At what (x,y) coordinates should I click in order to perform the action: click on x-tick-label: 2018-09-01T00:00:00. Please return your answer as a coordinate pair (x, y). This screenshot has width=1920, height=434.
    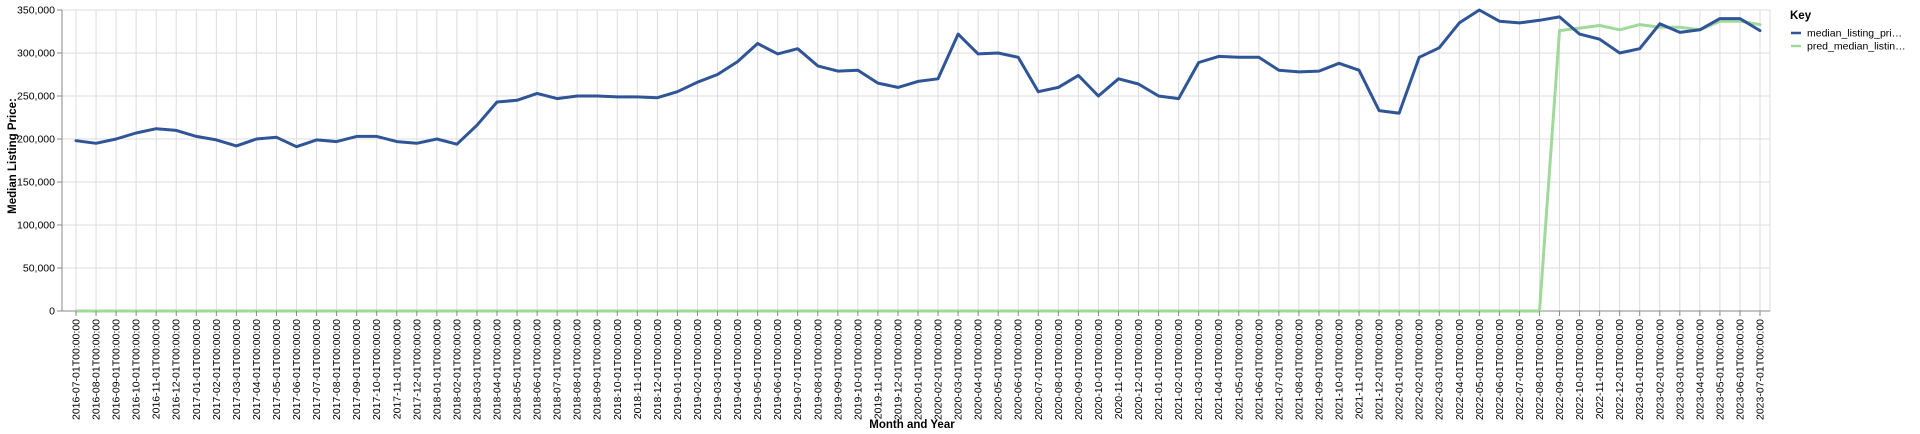
    Looking at the image, I should click on (598, 369).